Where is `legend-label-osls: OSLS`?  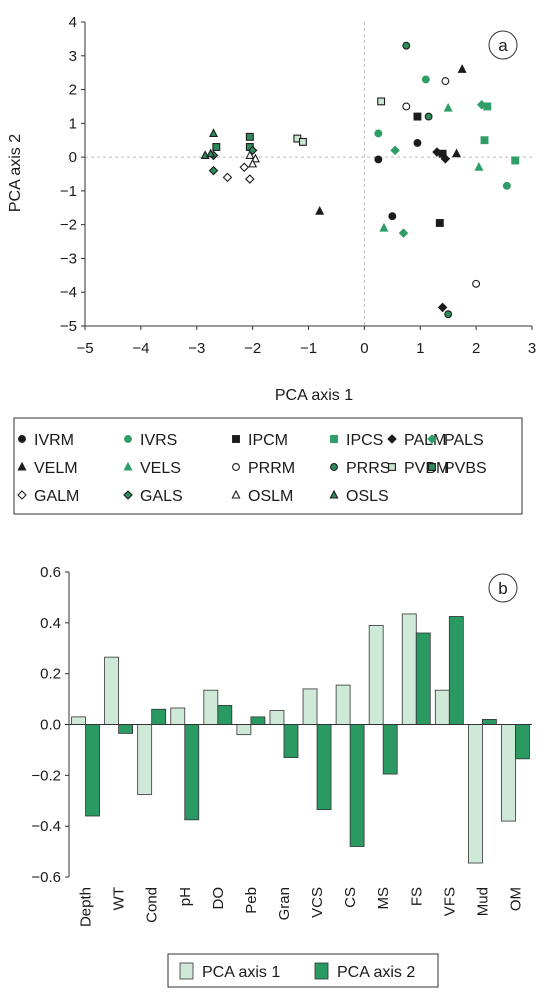
legend-label-osls: OSLS is located at coordinates (367, 496).